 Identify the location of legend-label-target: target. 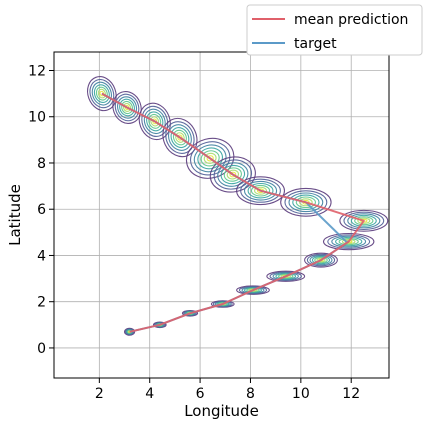
(315, 44).